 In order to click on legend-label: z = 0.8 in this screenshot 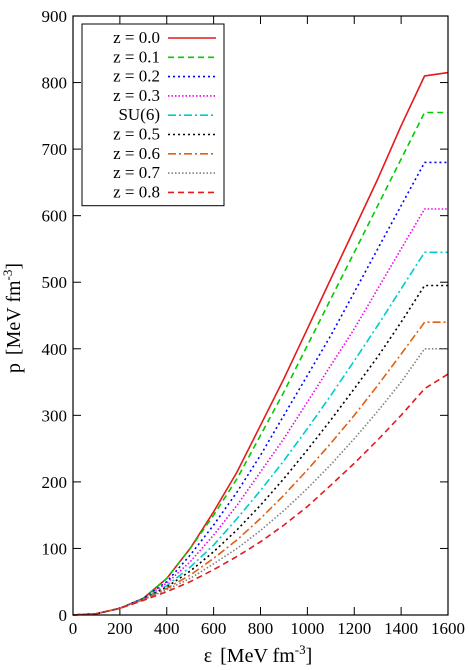, I will do `click(136, 191)`.